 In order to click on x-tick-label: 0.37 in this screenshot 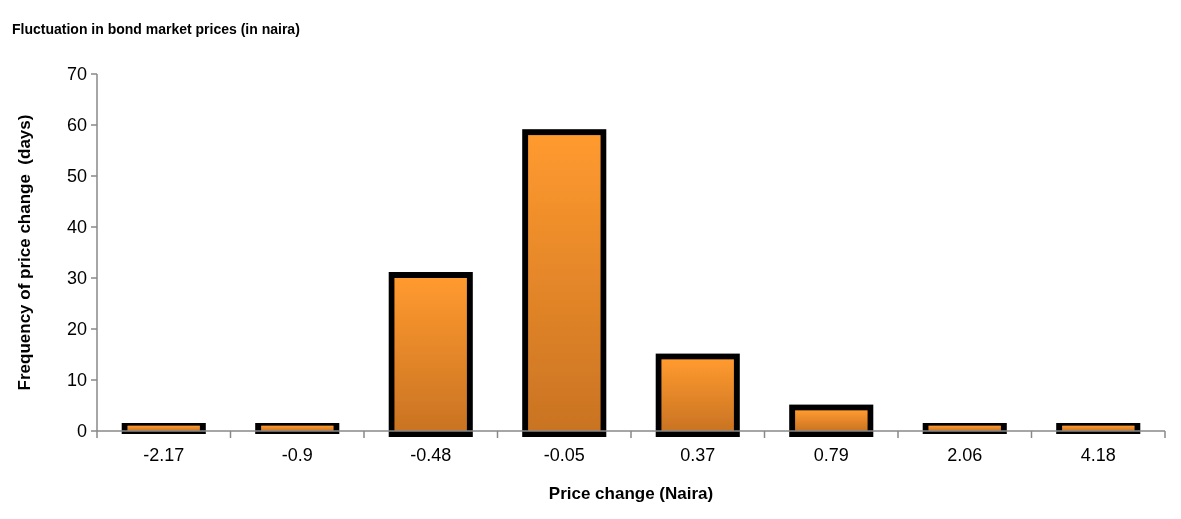, I will do `click(698, 455)`.